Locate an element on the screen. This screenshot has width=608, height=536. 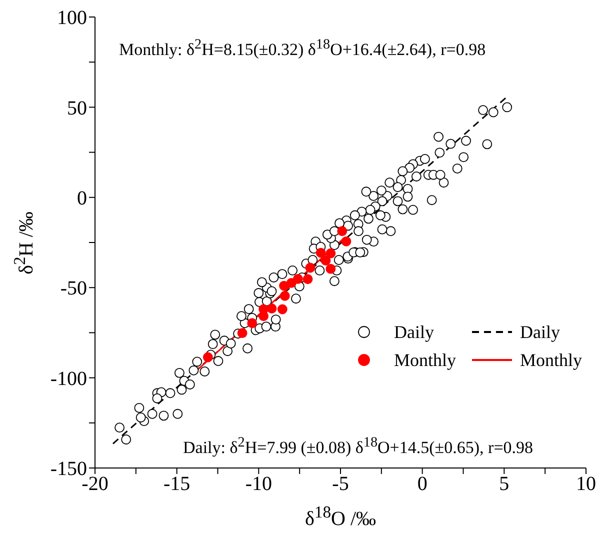
x-tick-label: -10 is located at coordinates (258, 484).